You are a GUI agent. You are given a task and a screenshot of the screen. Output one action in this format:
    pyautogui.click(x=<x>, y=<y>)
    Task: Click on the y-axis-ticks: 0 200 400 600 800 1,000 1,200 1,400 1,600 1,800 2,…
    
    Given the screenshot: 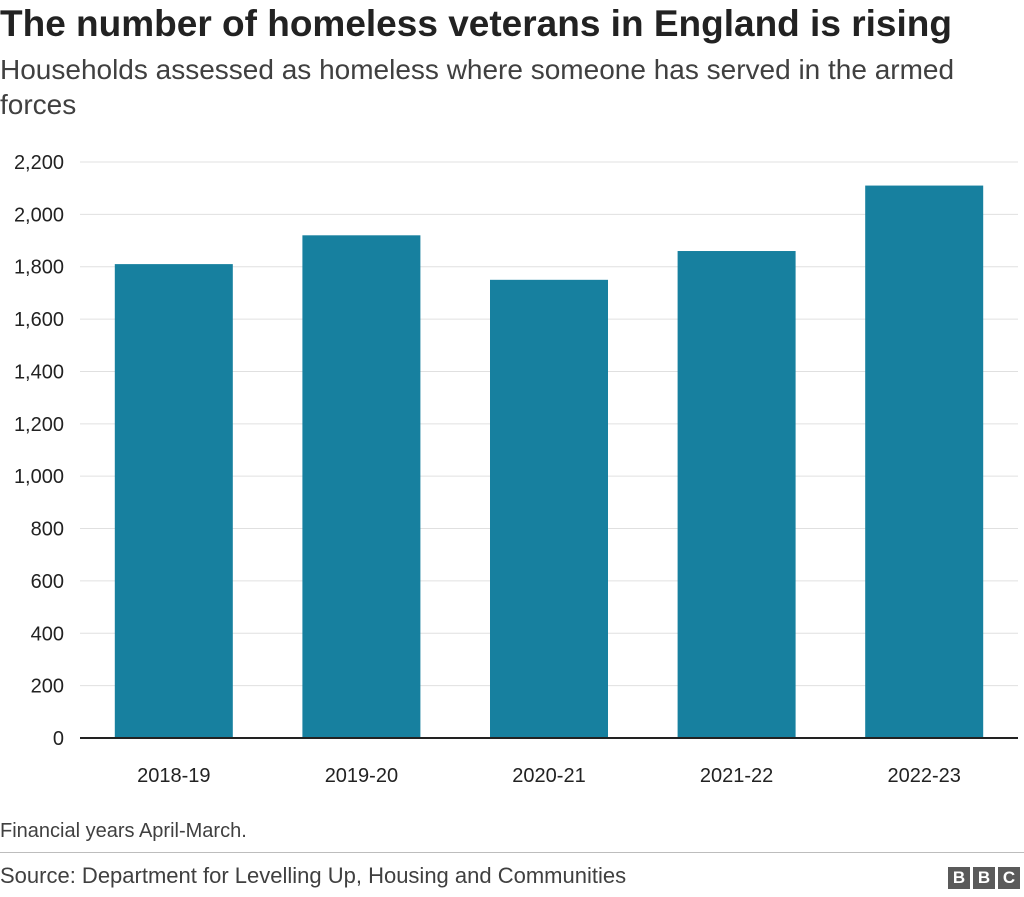 What is the action you would take?
    pyautogui.click(x=39, y=451)
    